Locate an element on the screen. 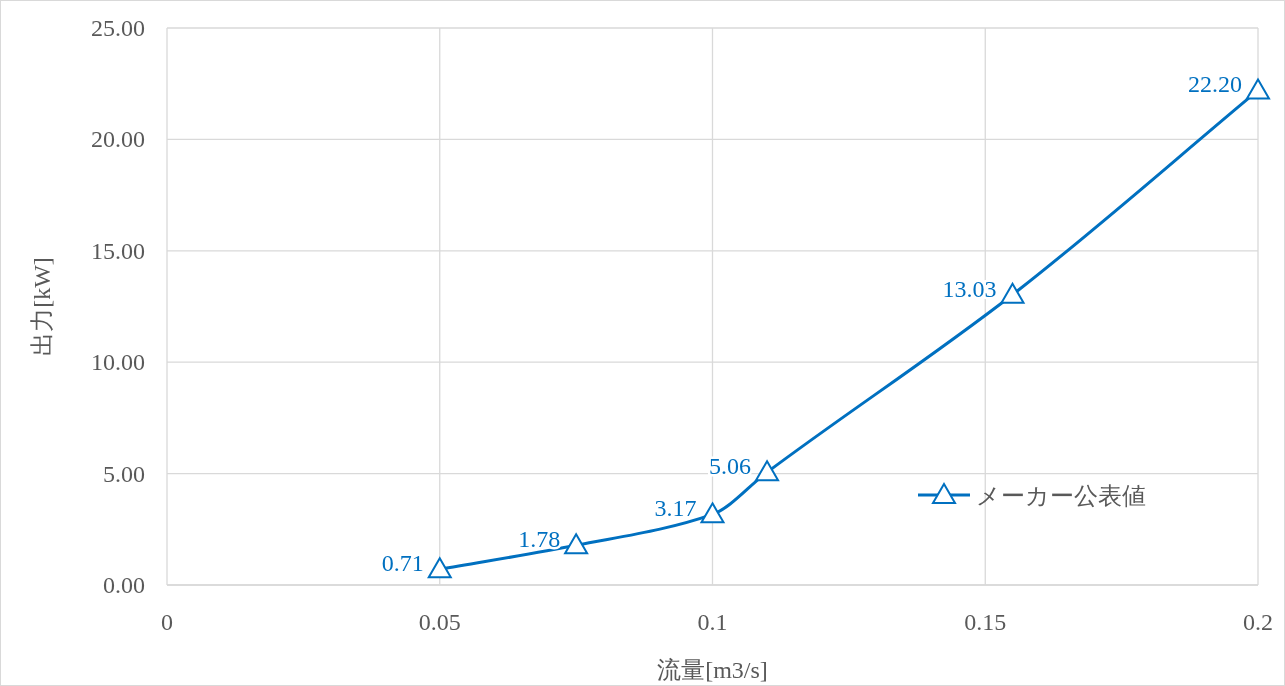 Image resolution: width=1285 pixels, height=686 pixels. y-tick-label: 0.00 is located at coordinates (124, 585).